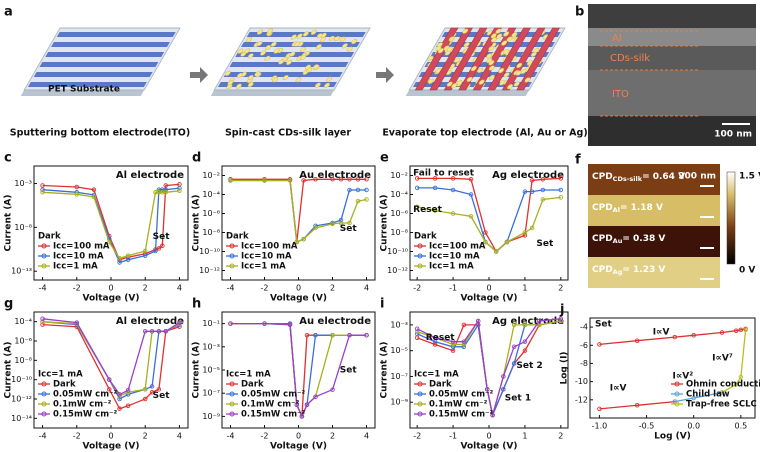 The image size is (760, 452). Describe the element at coordinates (467, 93) in the screenshot. I see `slab-side` at that location.